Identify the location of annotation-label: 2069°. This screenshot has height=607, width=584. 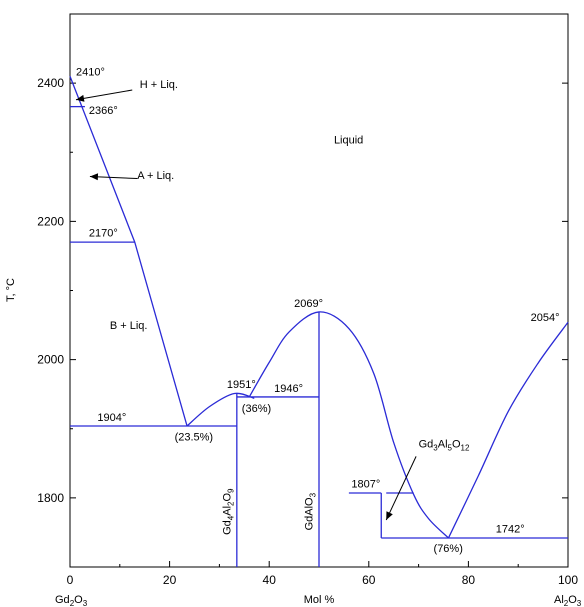
(308, 304).